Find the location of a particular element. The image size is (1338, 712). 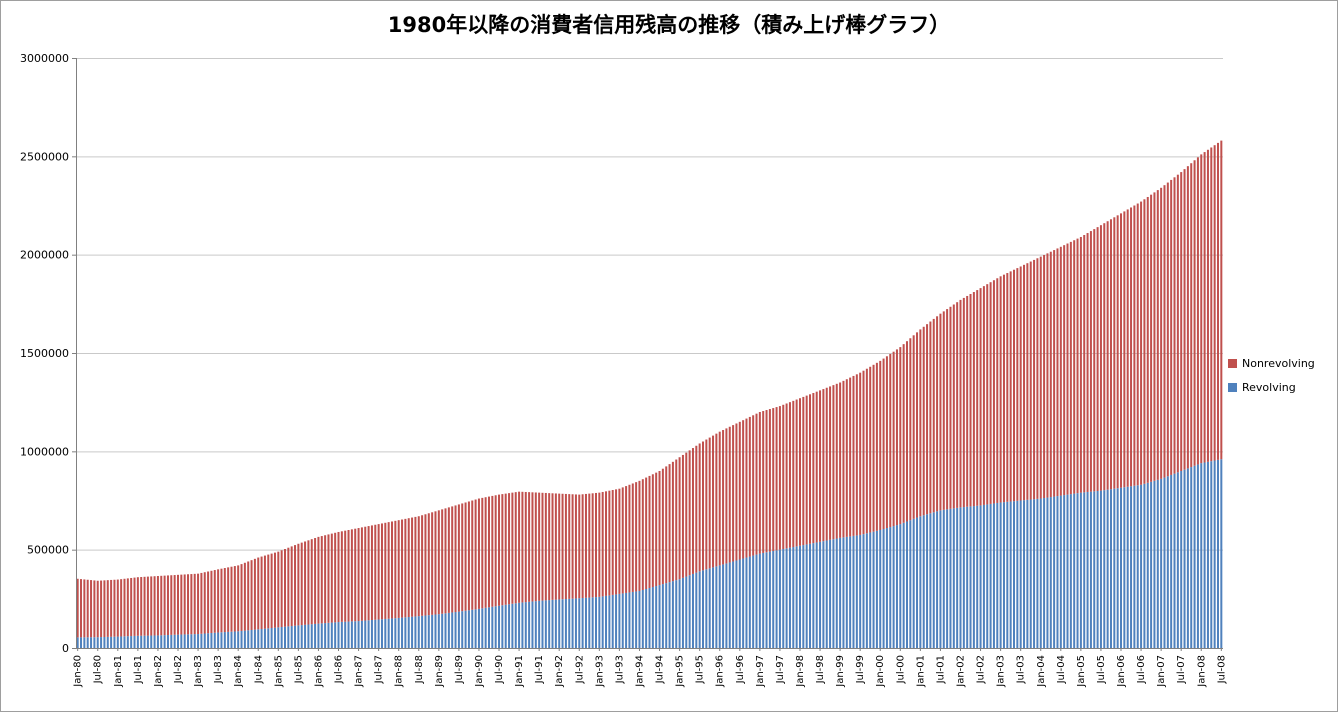

svg-text: Jan-01 is located at coordinates (920, 671).